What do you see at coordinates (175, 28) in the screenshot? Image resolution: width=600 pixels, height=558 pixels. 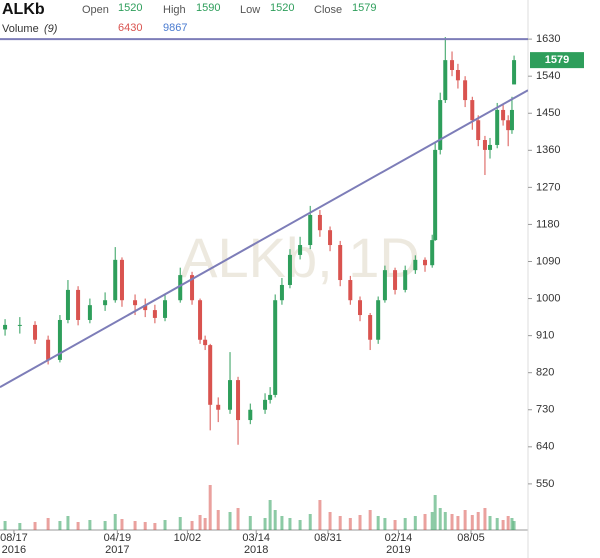 I see `volume-average: 9867` at bounding box center [175, 28].